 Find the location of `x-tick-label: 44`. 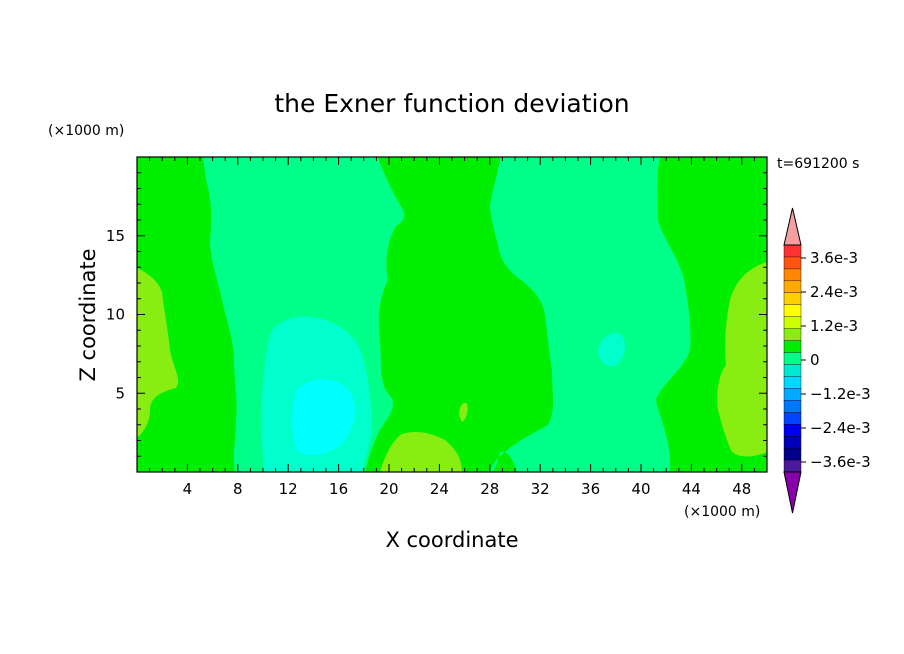

x-tick-label: 44 is located at coordinates (691, 489).